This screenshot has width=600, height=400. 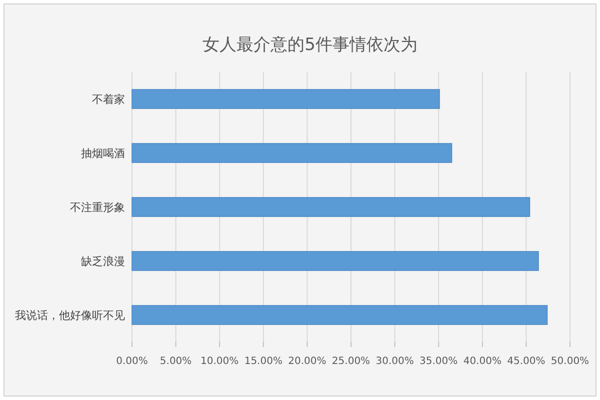 What do you see at coordinates (570, 361) in the screenshot?
I see `x-tick-label: 50.00%` at bounding box center [570, 361].